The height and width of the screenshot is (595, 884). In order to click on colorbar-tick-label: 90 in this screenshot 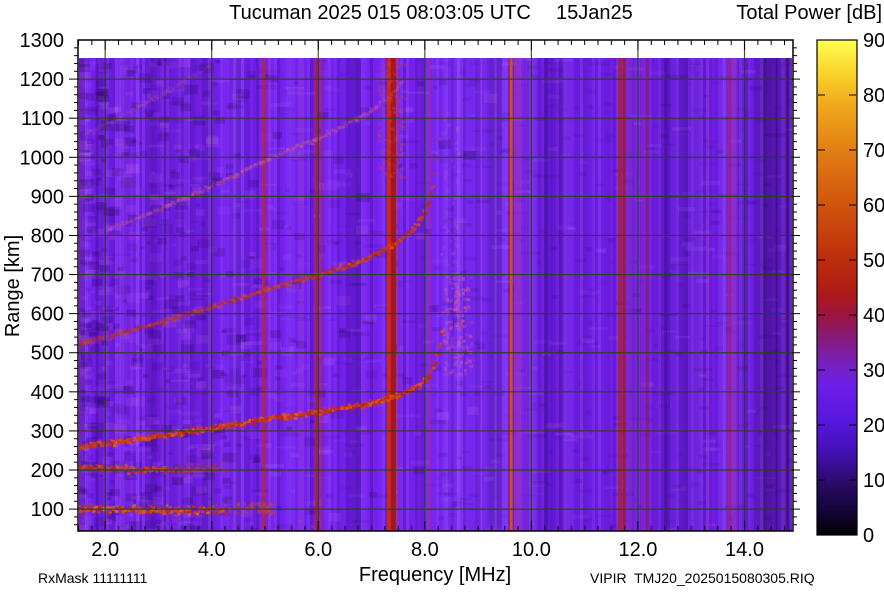, I will do `click(873, 41)`.